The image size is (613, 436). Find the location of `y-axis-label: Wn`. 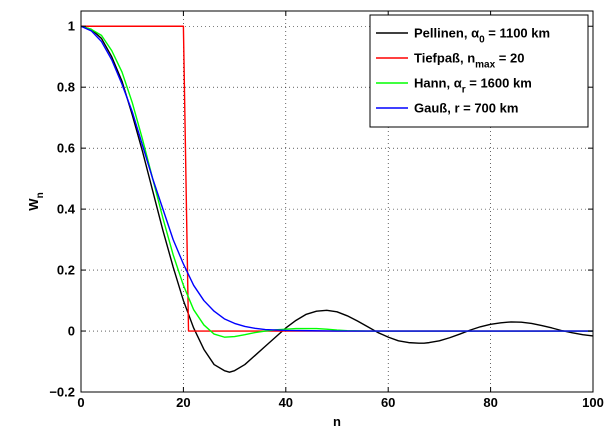

y-axis-label: Wn is located at coordinates (36, 201).